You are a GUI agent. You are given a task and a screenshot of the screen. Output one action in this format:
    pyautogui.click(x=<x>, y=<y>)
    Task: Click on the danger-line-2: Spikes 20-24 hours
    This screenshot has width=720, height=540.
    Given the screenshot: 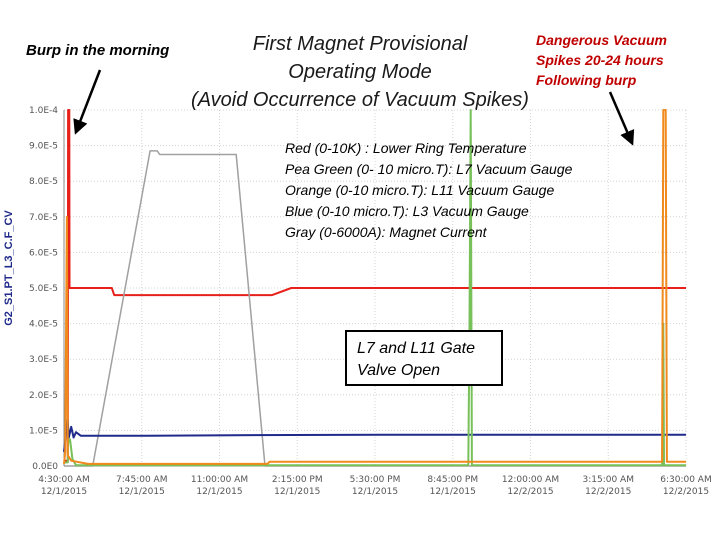 What is the action you would take?
    pyautogui.click(x=600, y=60)
    